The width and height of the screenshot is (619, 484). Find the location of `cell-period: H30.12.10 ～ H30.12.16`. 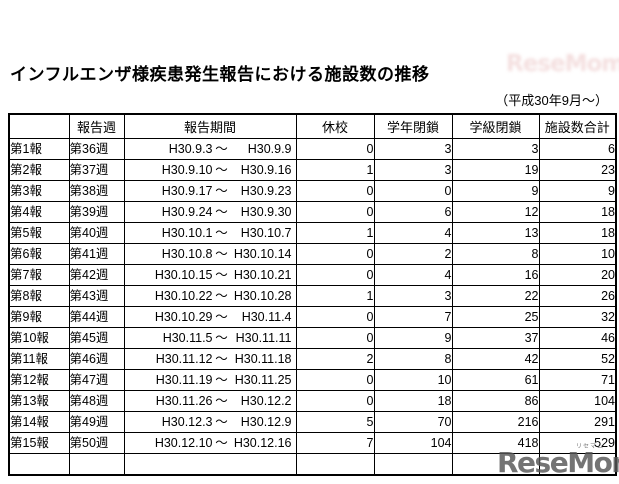

cell-period: H30.12.10 ～ H30.12.16 is located at coordinates (210, 443).